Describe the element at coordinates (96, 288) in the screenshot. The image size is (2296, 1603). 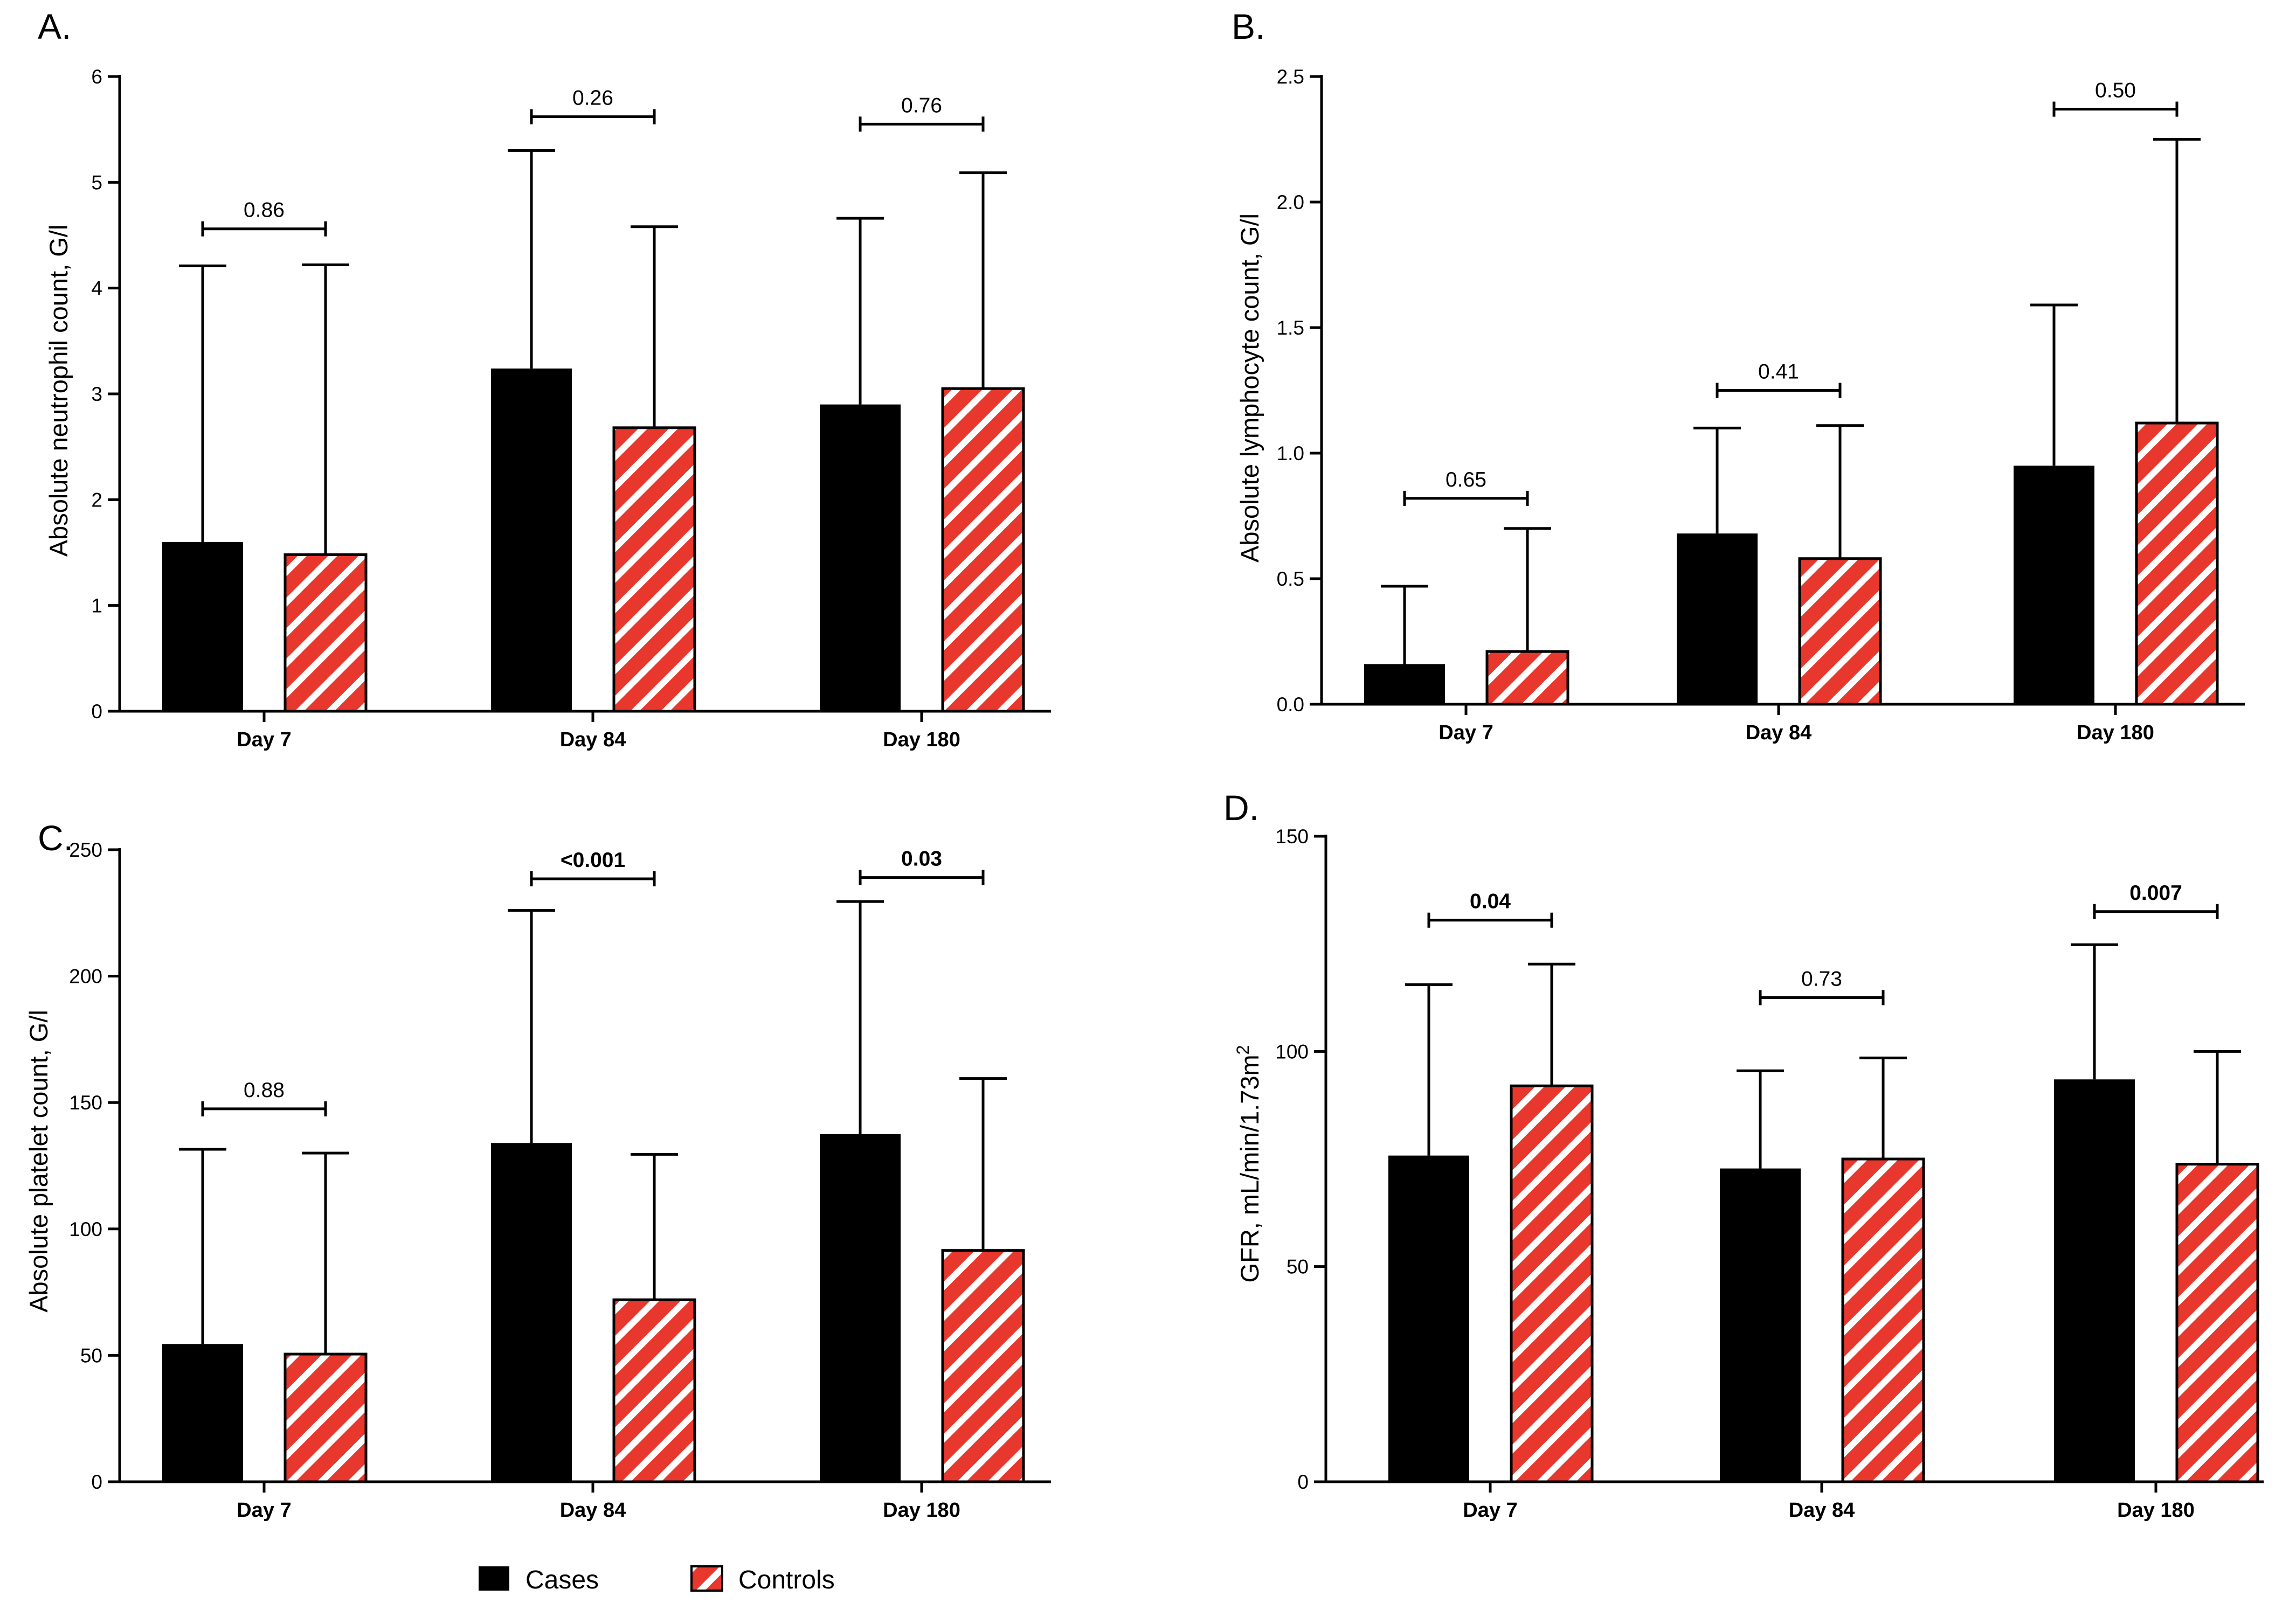
I see `y-tick-label: 4` at that location.